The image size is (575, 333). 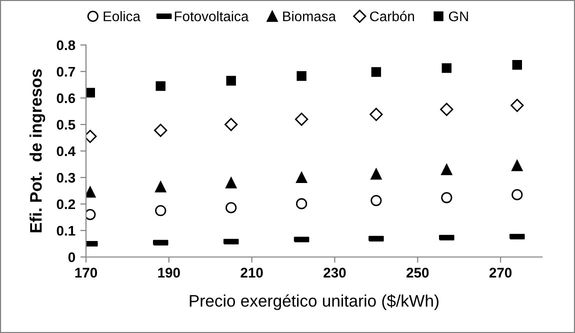 What do you see at coordinates (65, 71) in the screenshot?
I see `y-tick-label: 0.7` at bounding box center [65, 71].